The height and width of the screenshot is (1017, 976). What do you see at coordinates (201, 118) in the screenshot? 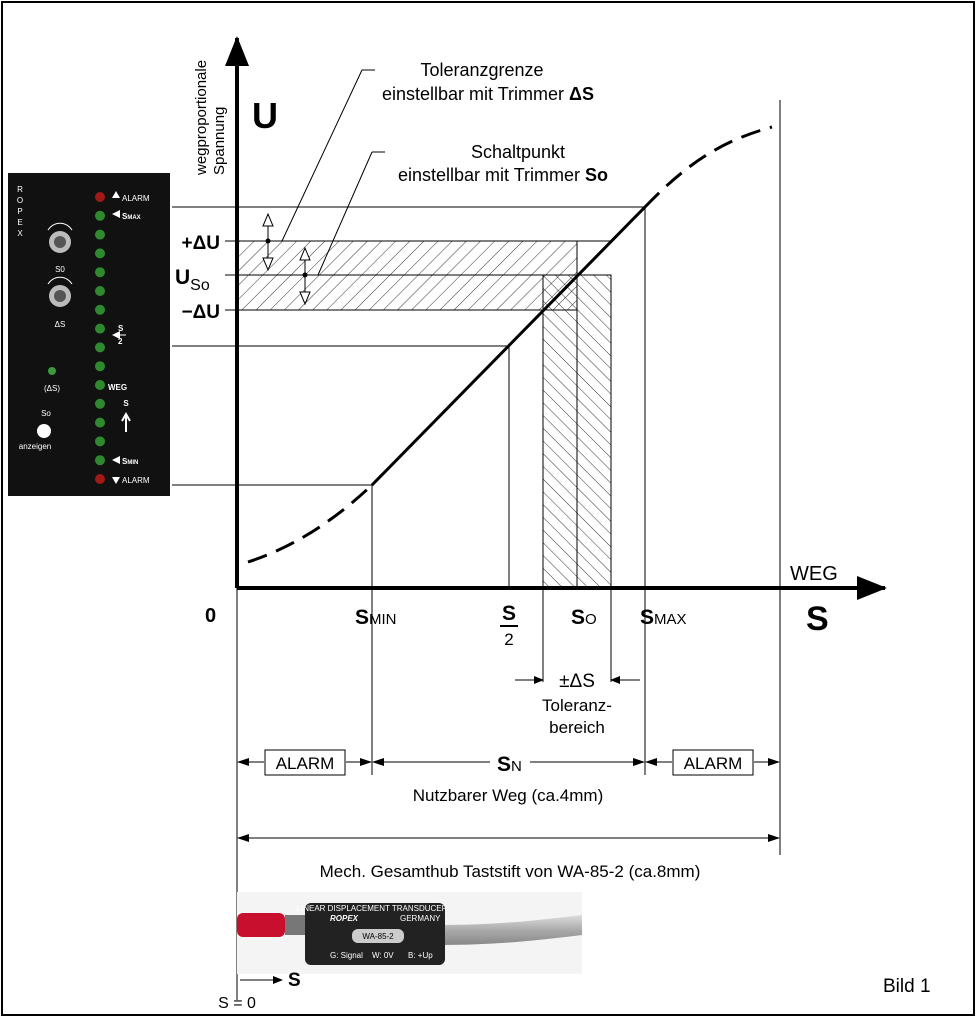
I see `y-label: wegproportionale` at bounding box center [201, 118].